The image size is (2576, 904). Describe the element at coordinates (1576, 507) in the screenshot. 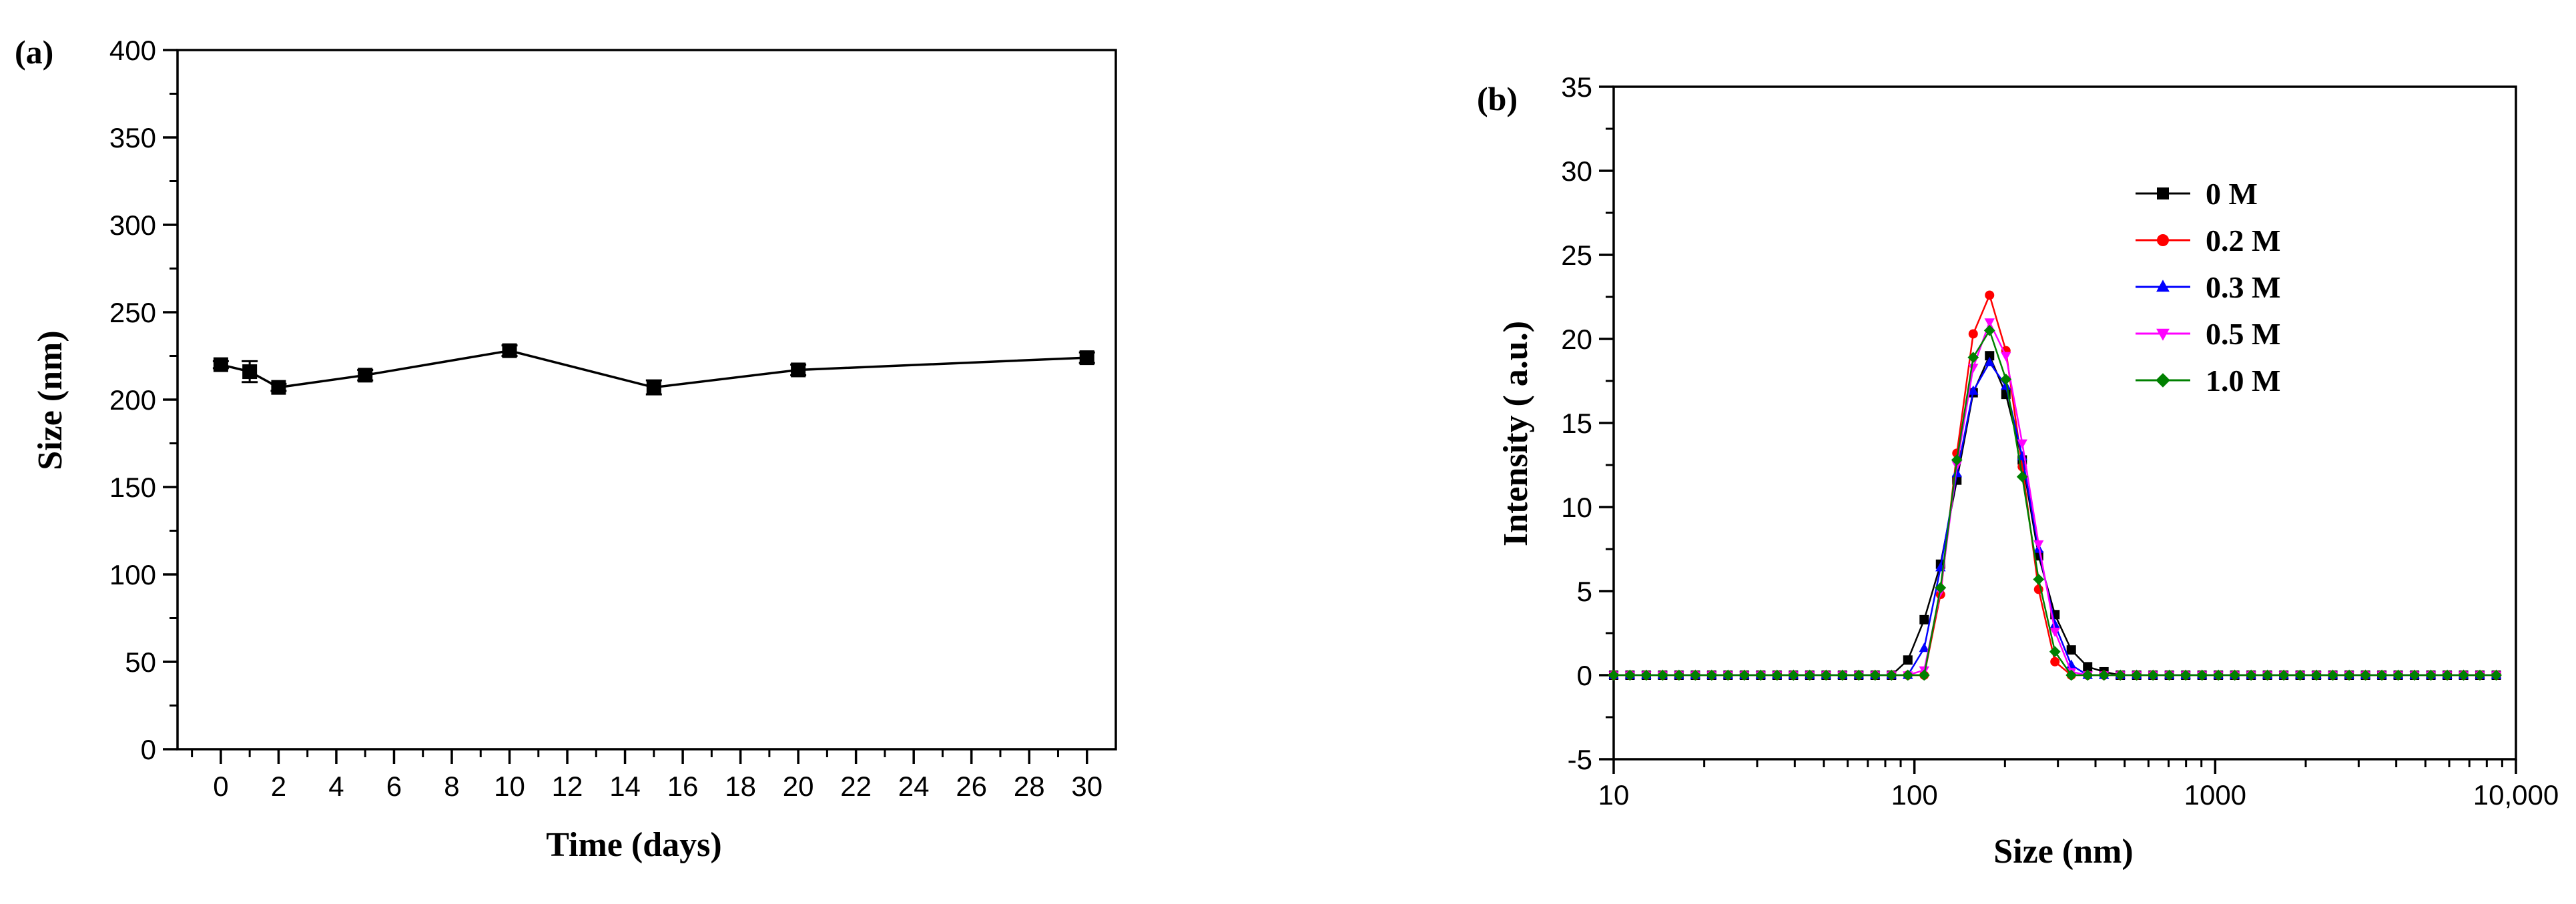

I see `y-tick-label: 10` at that location.